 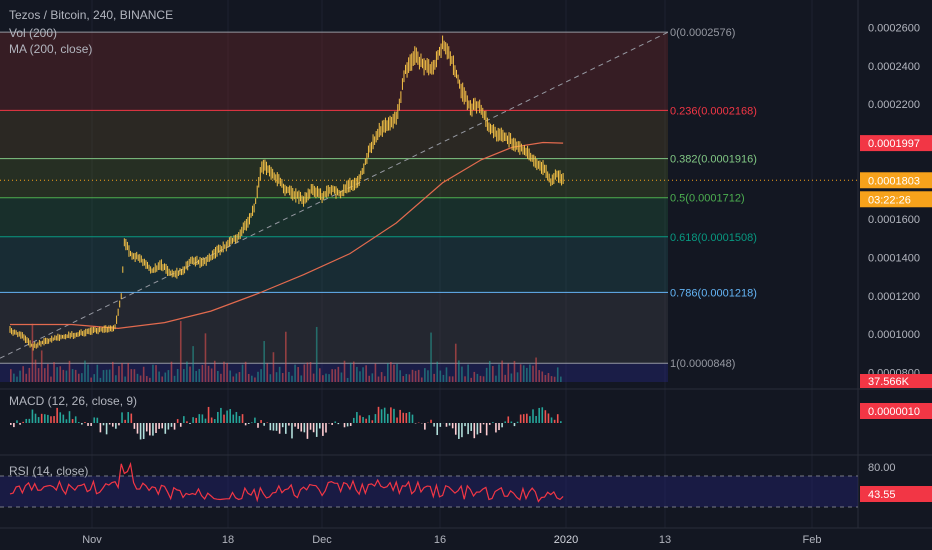 I want to click on rsi-axis-tick: 80.00, so click(x=882, y=468).